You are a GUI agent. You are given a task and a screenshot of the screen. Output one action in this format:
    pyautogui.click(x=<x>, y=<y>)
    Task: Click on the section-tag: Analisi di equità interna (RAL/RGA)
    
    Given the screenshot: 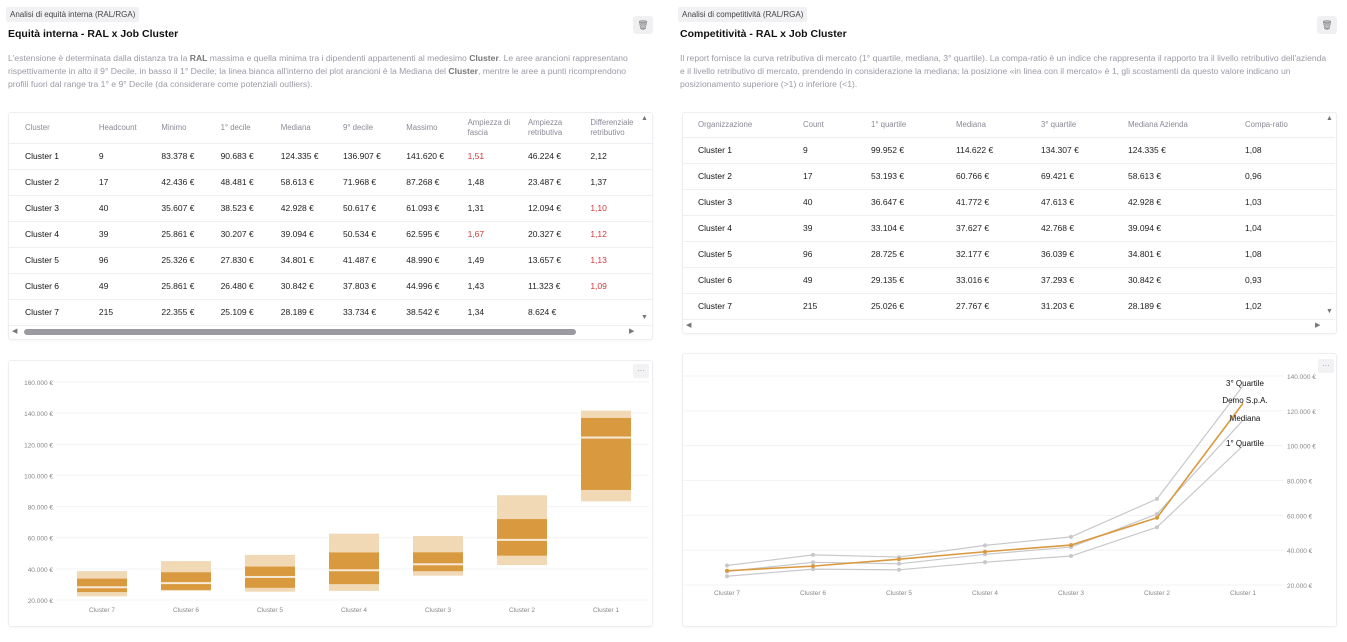 What is the action you would take?
    pyautogui.click(x=73, y=14)
    